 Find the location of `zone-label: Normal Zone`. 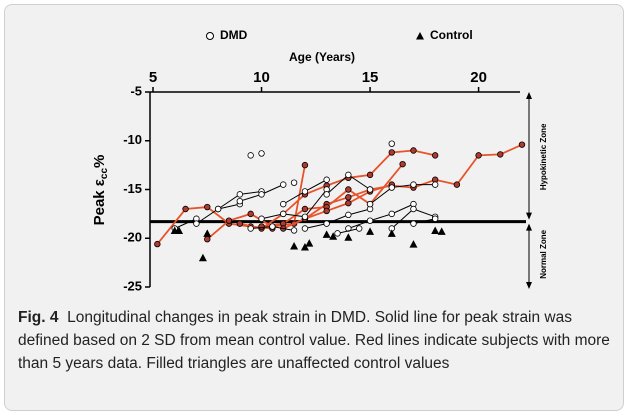

zone-label: Normal Zone is located at coordinates (543, 253).